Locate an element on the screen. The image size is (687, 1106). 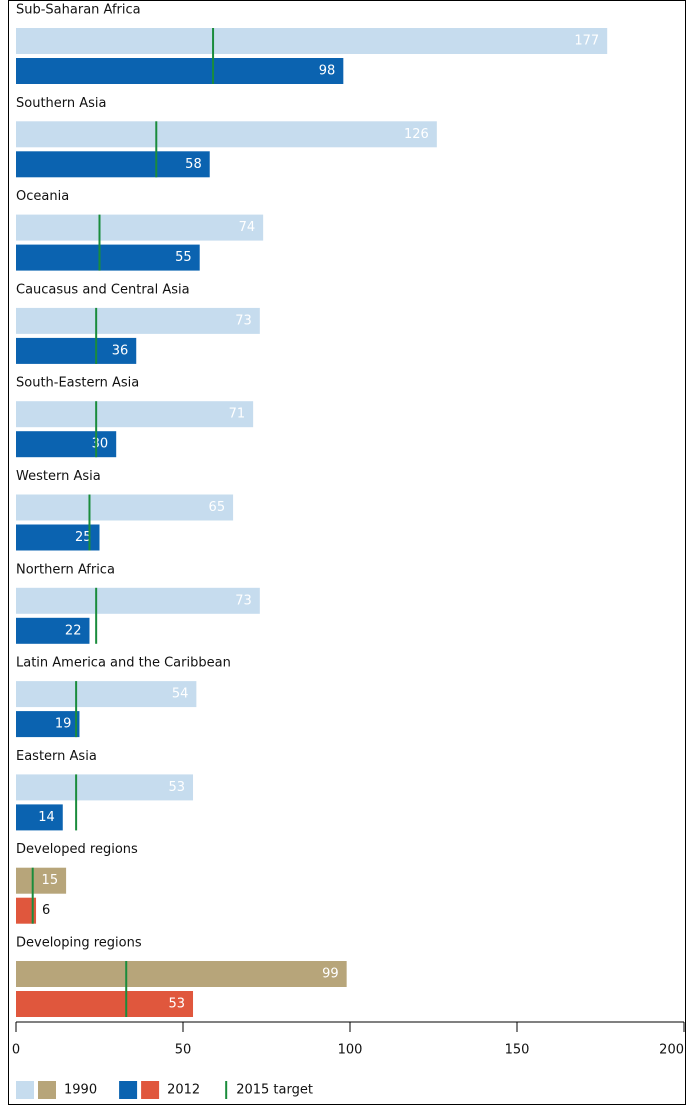
x-tick-label: 150 is located at coordinates (517, 1050).